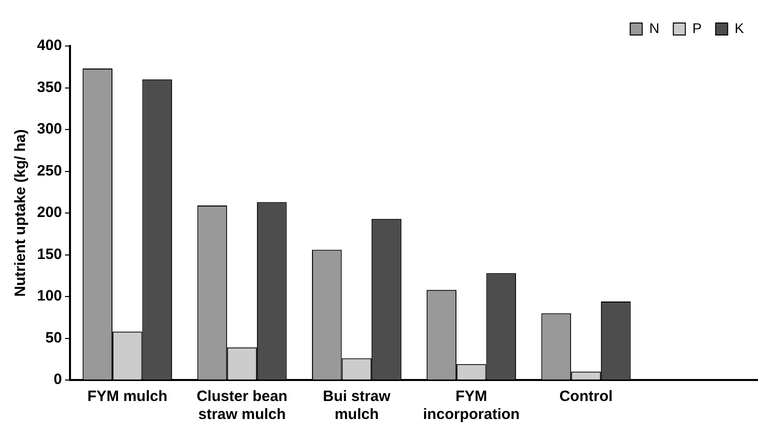 Image resolution: width=758 pixels, height=431 pixels. Describe the element at coordinates (654, 28) in the screenshot. I see `legend-label: N` at that location.